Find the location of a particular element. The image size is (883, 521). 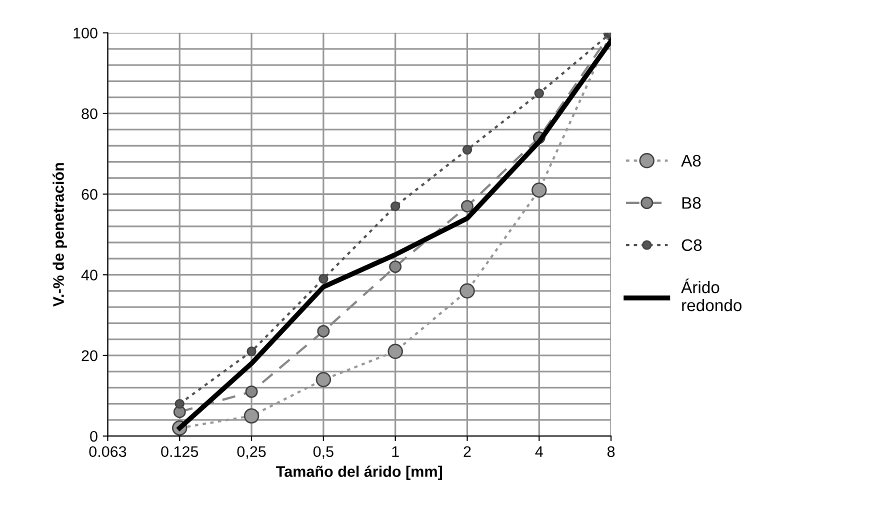

legend-label: C8 is located at coordinates (692, 245).